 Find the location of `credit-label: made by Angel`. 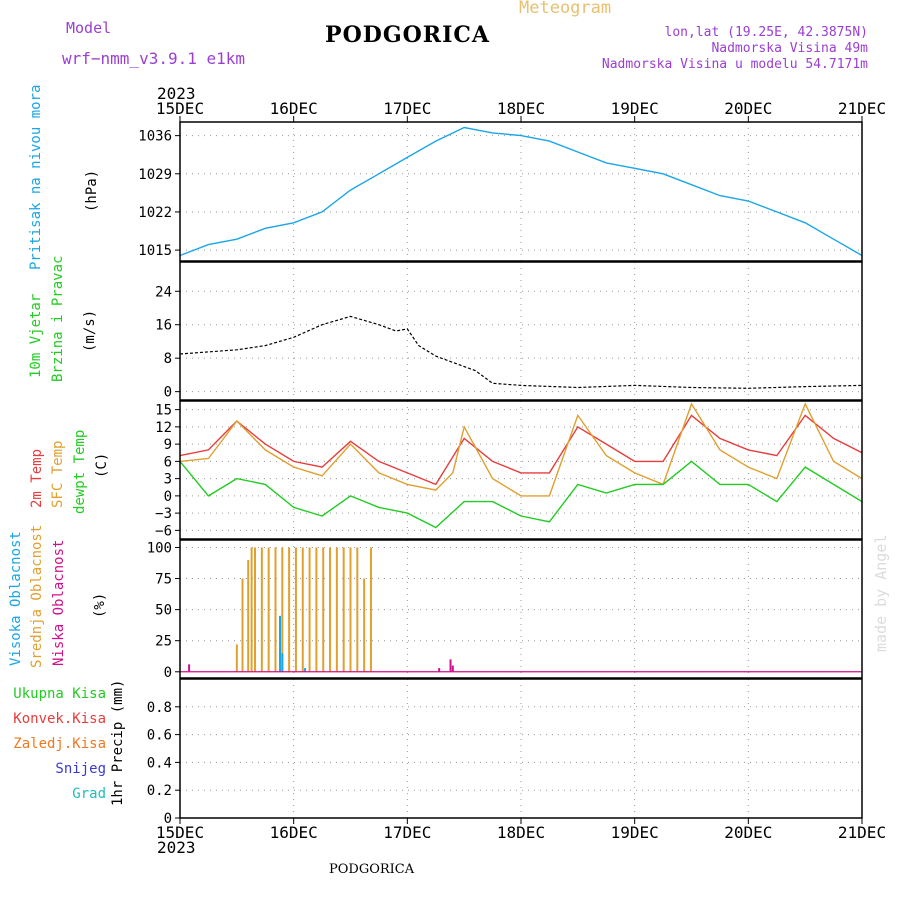

credit-label: made by Angel is located at coordinates (881, 593).